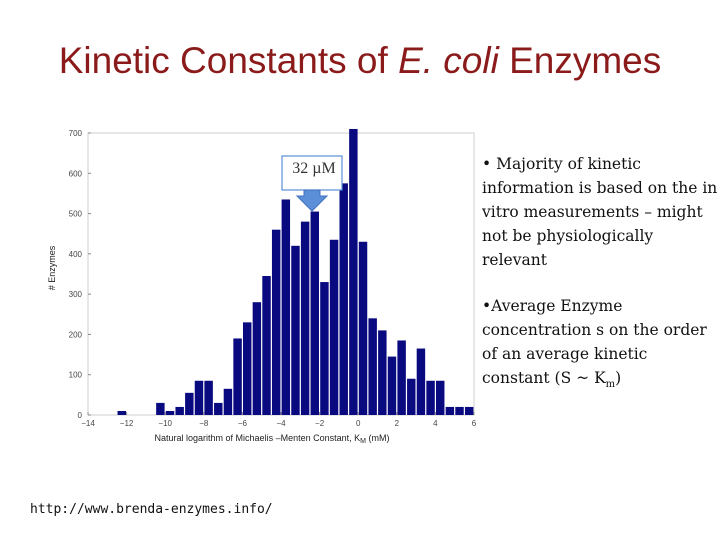 This screenshot has width=720, height=540. I want to click on x-tick-label: −6, so click(243, 423).